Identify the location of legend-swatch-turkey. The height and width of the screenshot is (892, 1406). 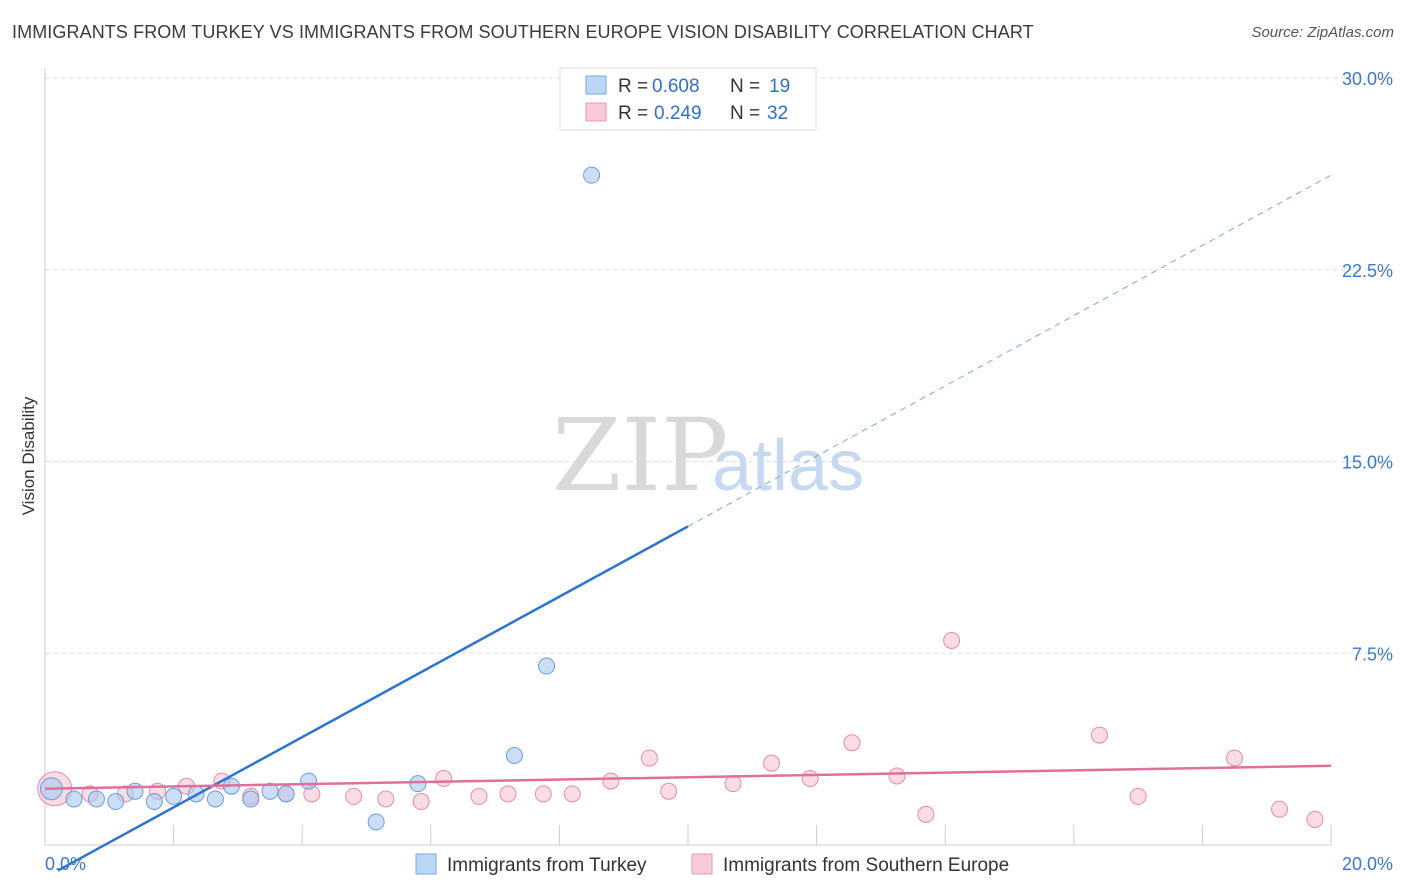
(596, 85).